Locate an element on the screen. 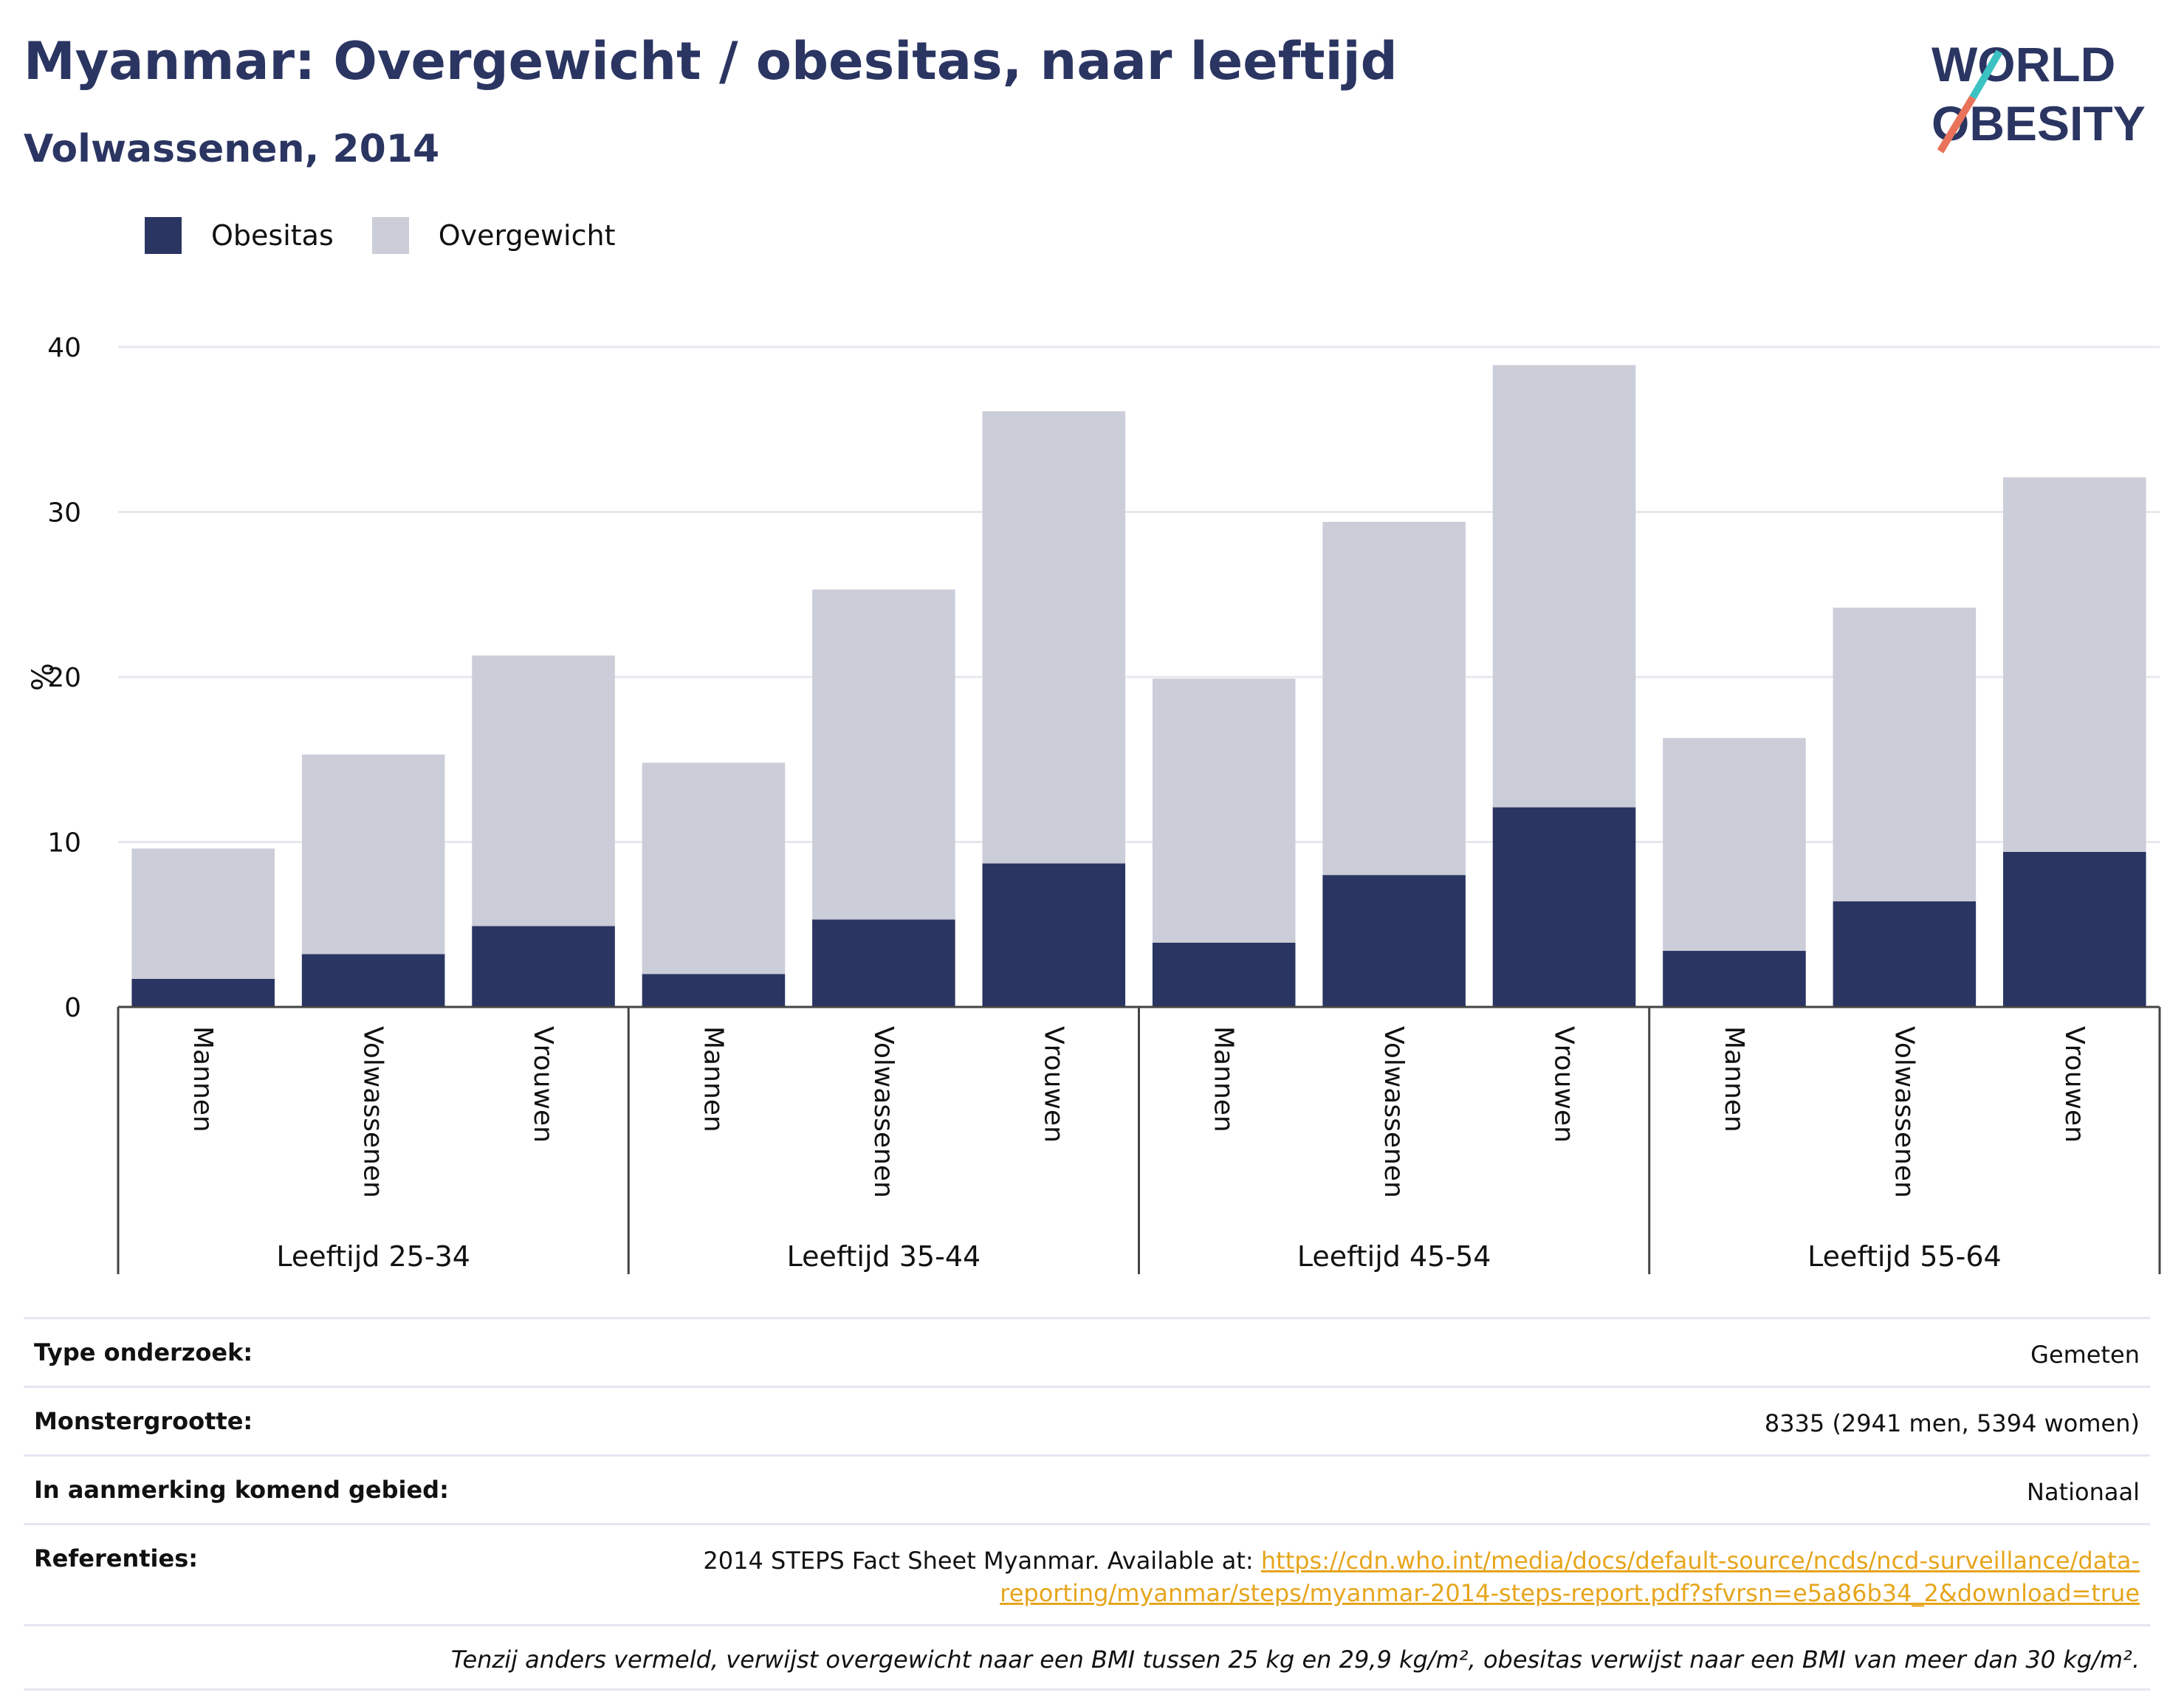  metadata-row-area: In aanmerking komend gebied: Nationaal is located at coordinates (1087, 1488).